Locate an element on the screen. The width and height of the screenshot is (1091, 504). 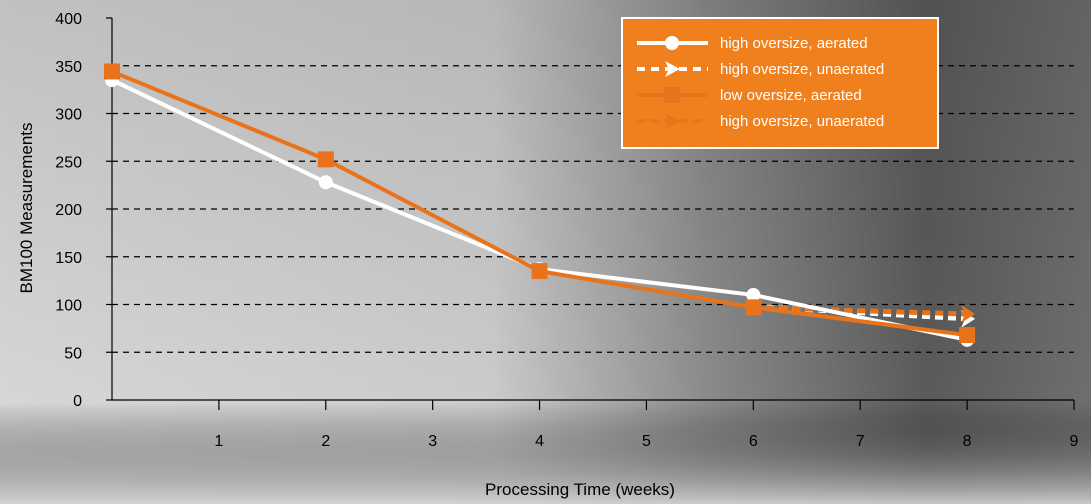
legend-item-high-unaerated: high oversize, unaerated is located at coordinates (760, 69).